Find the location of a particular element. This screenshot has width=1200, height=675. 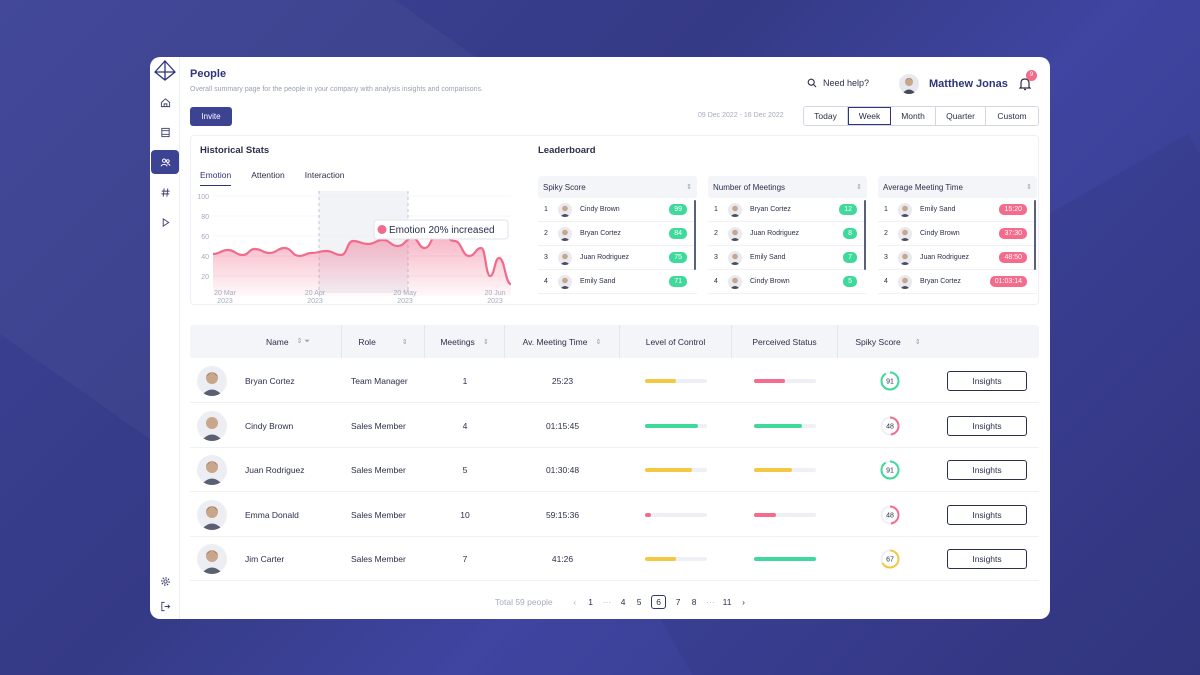

header-role: Role ⇕ is located at coordinates (383, 341).